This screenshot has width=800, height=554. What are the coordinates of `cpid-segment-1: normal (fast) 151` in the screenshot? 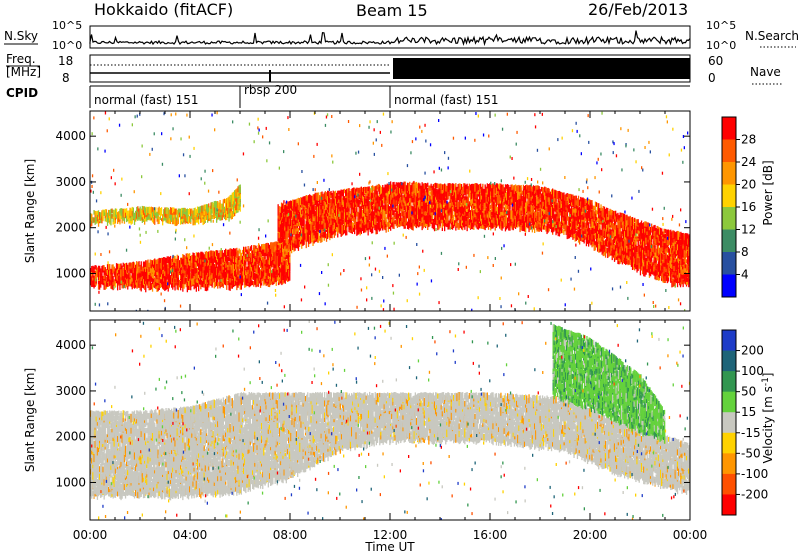 It's located at (146, 100).